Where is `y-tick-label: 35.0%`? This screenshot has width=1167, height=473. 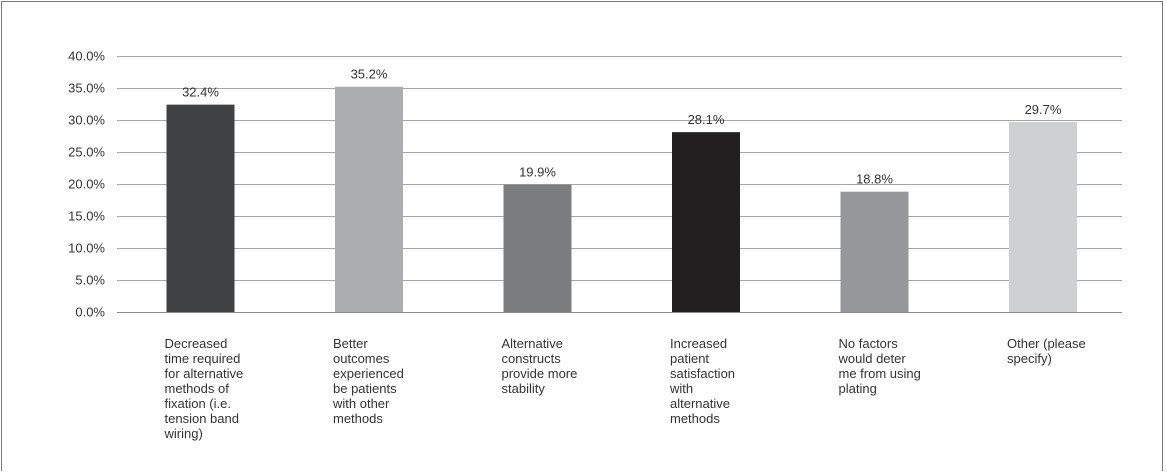
y-tick-label: 35.0% is located at coordinates (86, 88).